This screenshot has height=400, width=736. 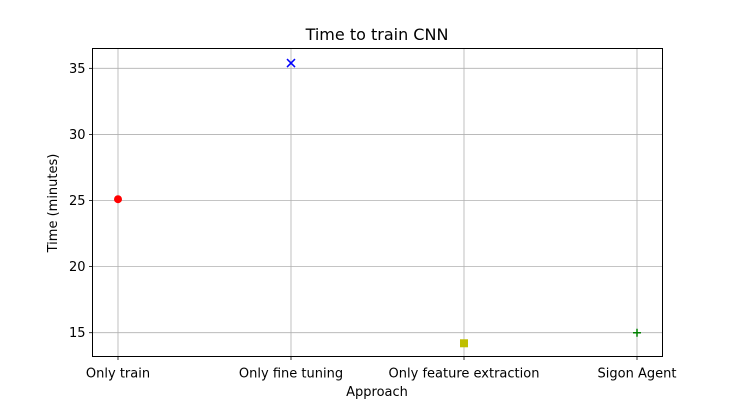 What do you see at coordinates (77, 267) in the screenshot?
I see `y-tick-label: 20` at bounding box center [77, 267].